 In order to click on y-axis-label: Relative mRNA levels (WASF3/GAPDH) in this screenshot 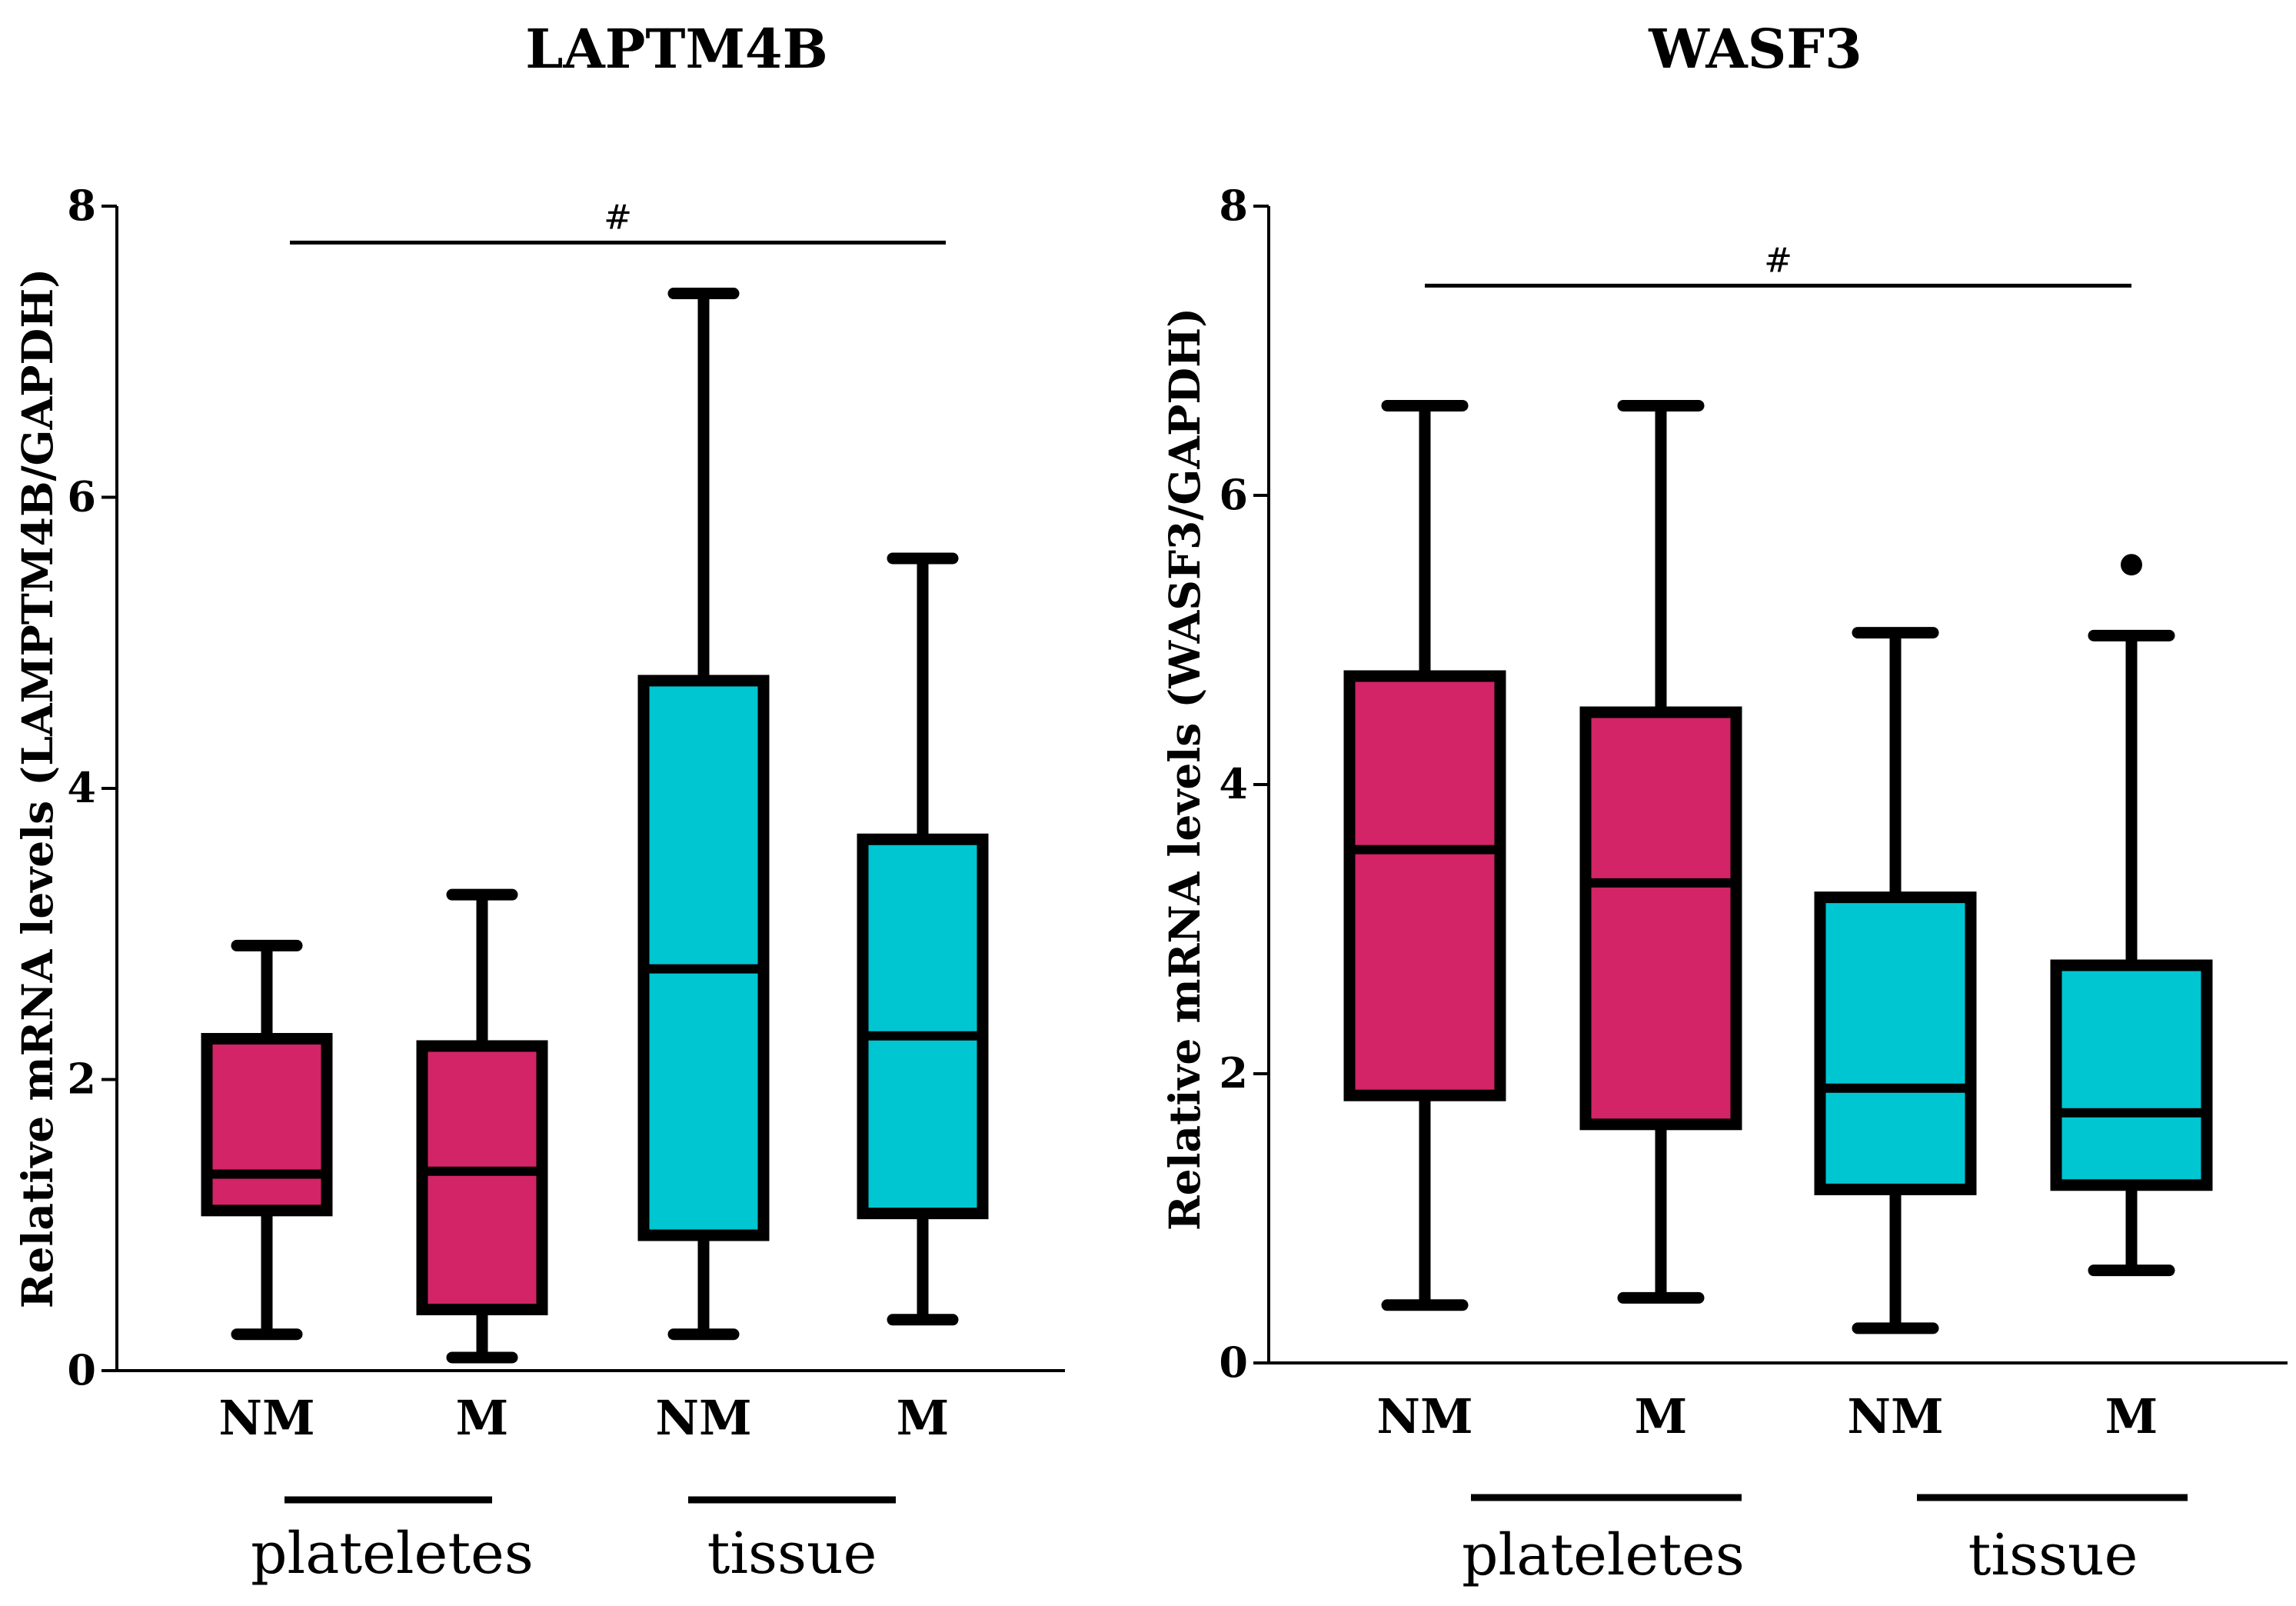, I will do `click(1185, 770)`.